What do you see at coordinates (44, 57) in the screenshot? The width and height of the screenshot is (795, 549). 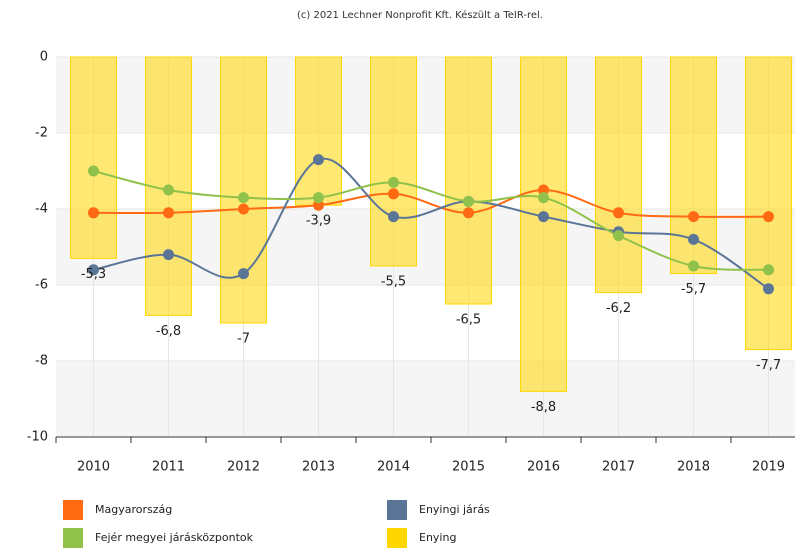 I see `y-tick-label: 0` at bounding box center [44, 57].